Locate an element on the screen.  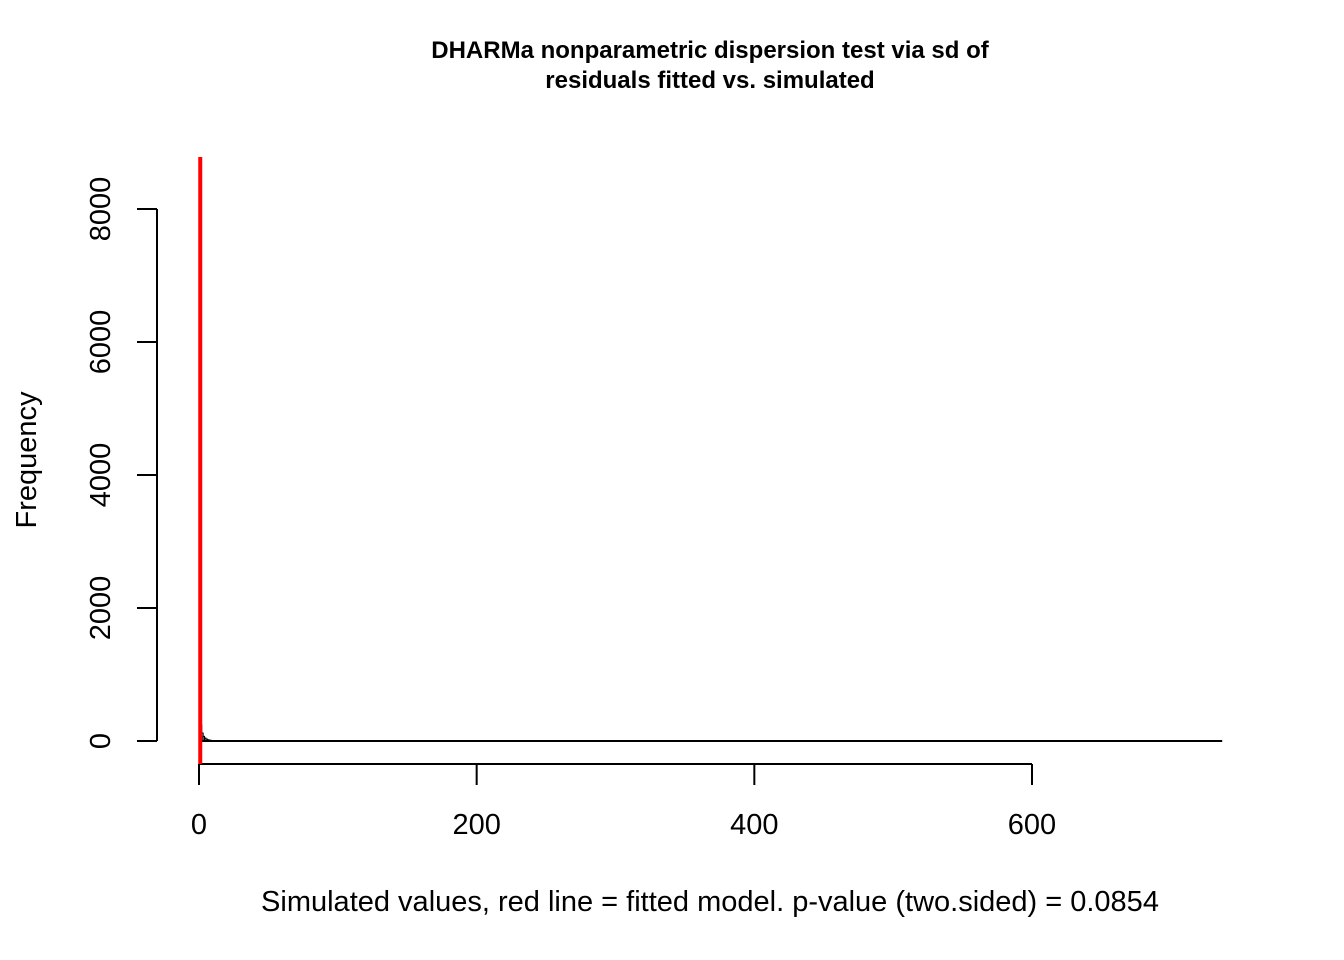
x-tick-label-0: 0 is located at coordinates (199, 825).